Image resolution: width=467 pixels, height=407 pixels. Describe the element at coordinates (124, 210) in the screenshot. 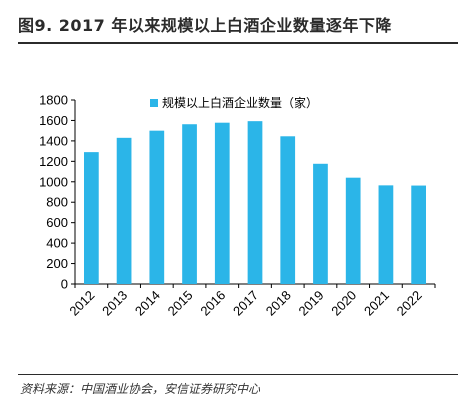

I see `bar-2013` at that location.